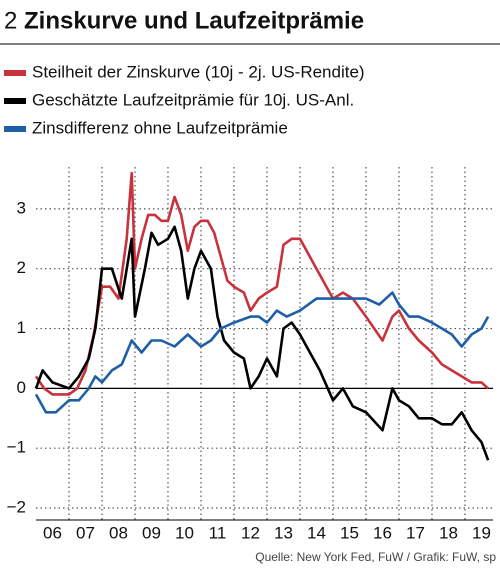 This screenshot has width=500, height=570. Describe the element at coordinates (184, 532) in the screenshot. I see `x-tick-label: 10` at that location.